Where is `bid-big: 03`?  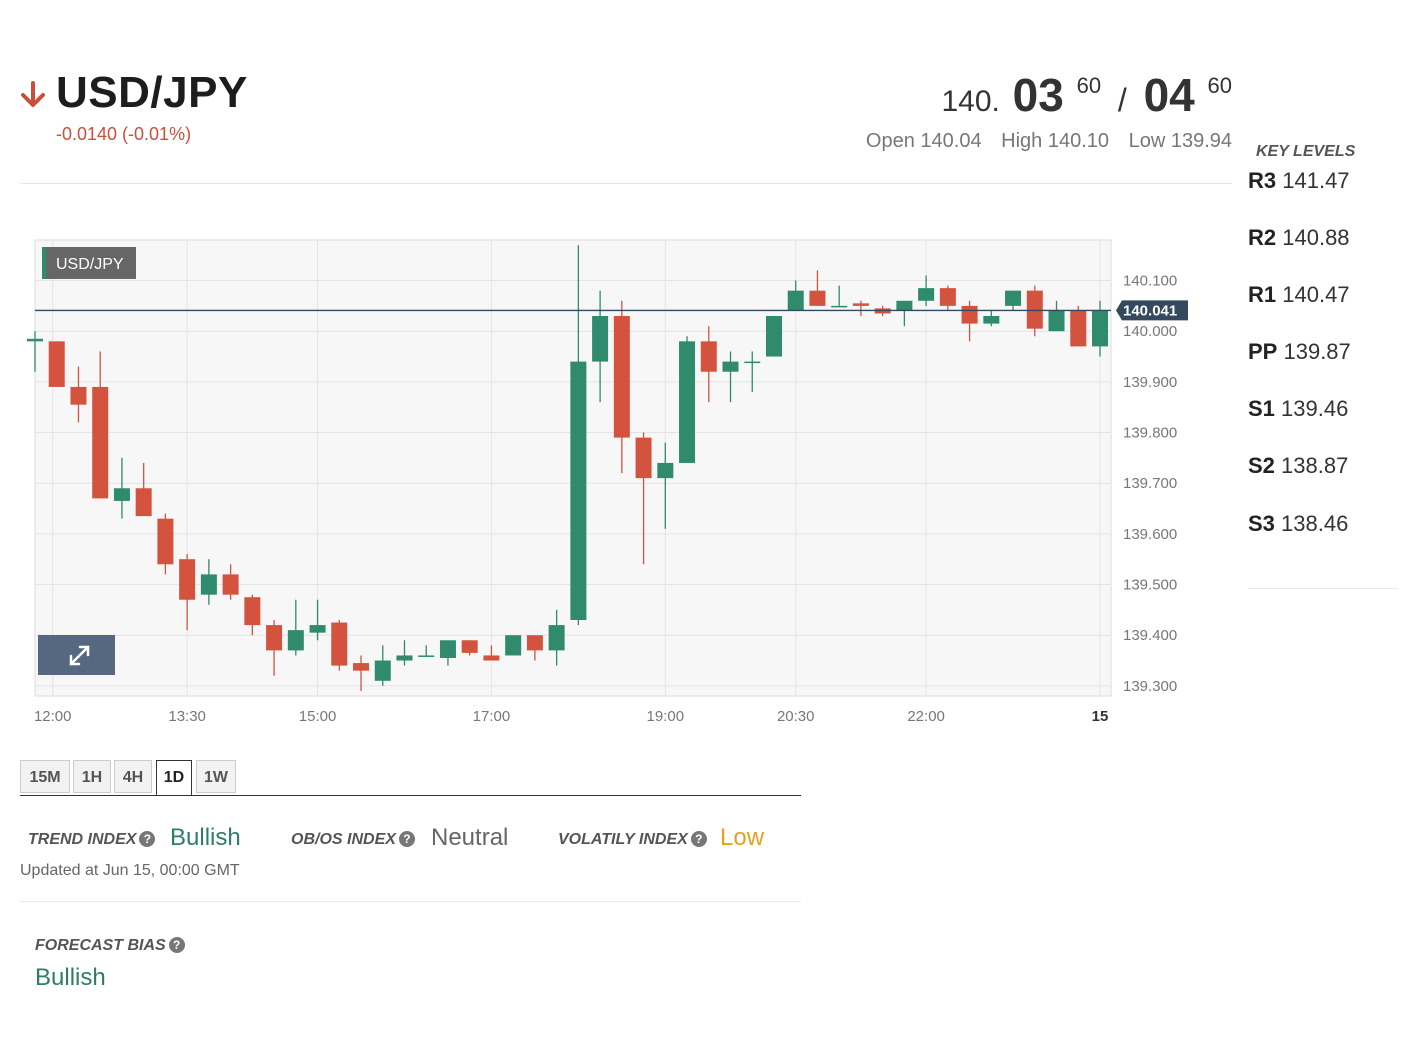
bid-big: 03 is located at coordinates (1038, 95).